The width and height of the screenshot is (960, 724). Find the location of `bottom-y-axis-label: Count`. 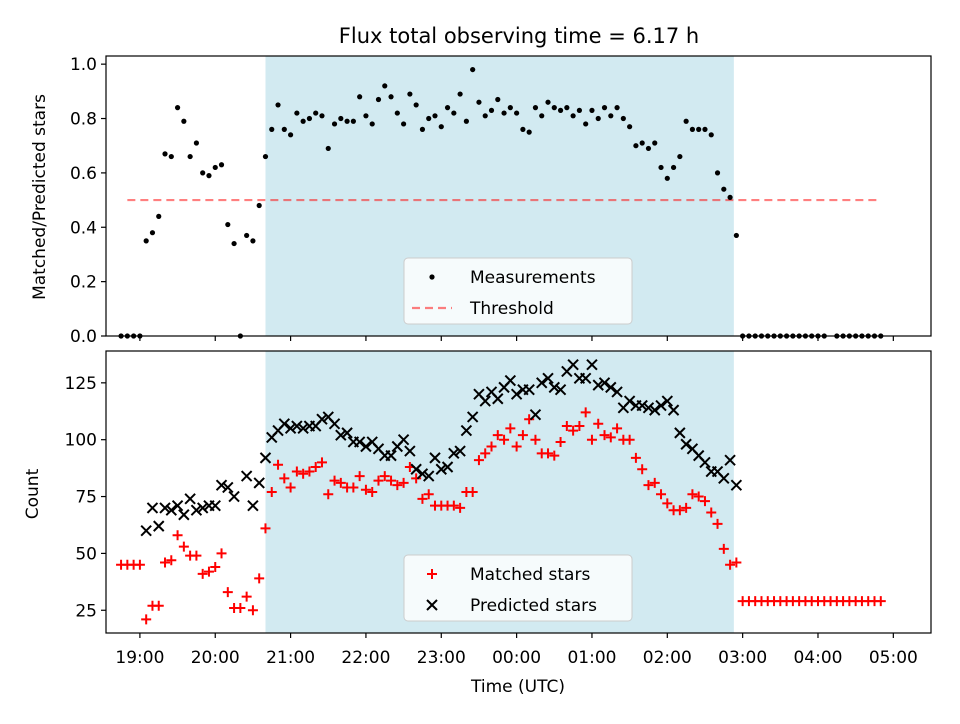

bottom-y-axis-label: Count is located at coordinates (33, 493).